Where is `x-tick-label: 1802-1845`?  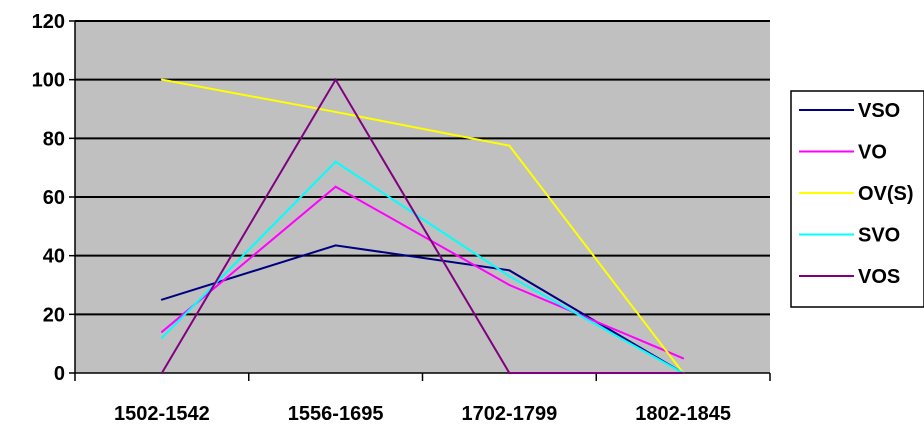 x-tick-label: 1802-1845 is located at coordinates (683, 414).